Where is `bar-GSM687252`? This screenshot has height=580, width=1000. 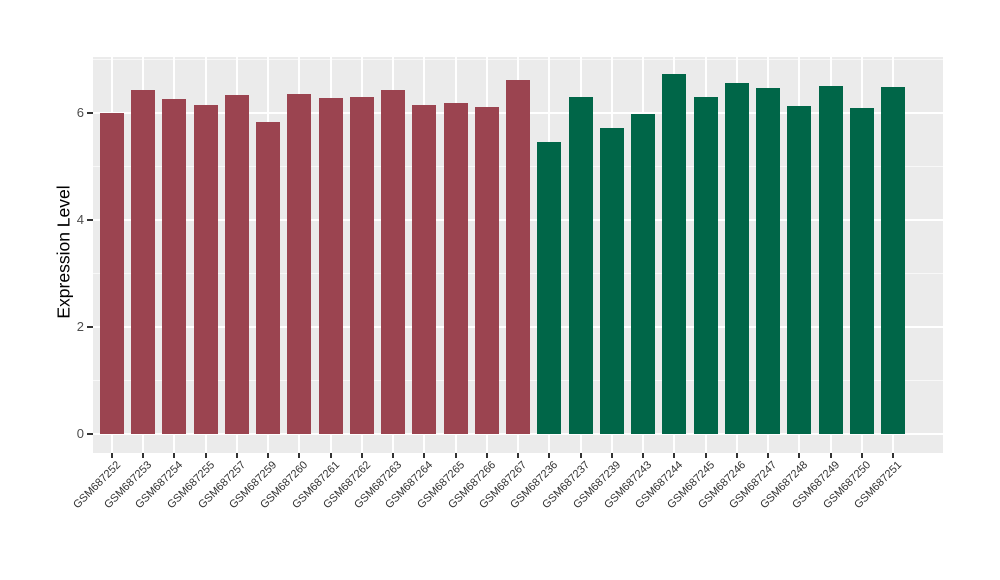
bar-GSM687252 is located at coordinates (111, 273).